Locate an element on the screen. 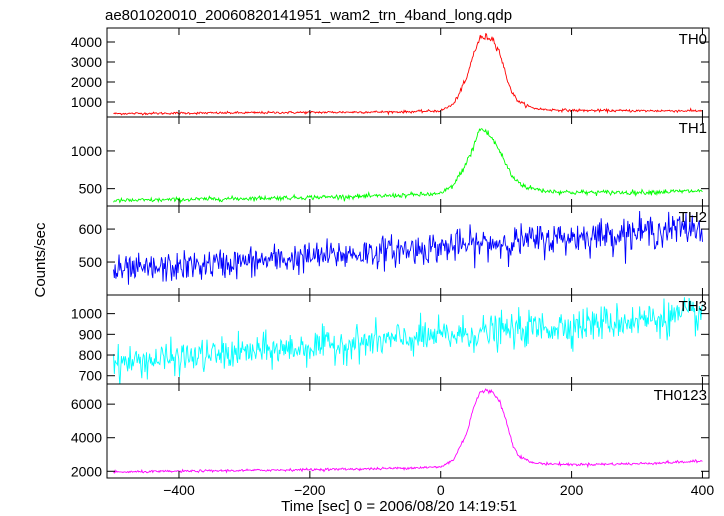 The height and width of the screenshot is (516, 724). y-tick-label: 600 is located at coordinates (91, 229).